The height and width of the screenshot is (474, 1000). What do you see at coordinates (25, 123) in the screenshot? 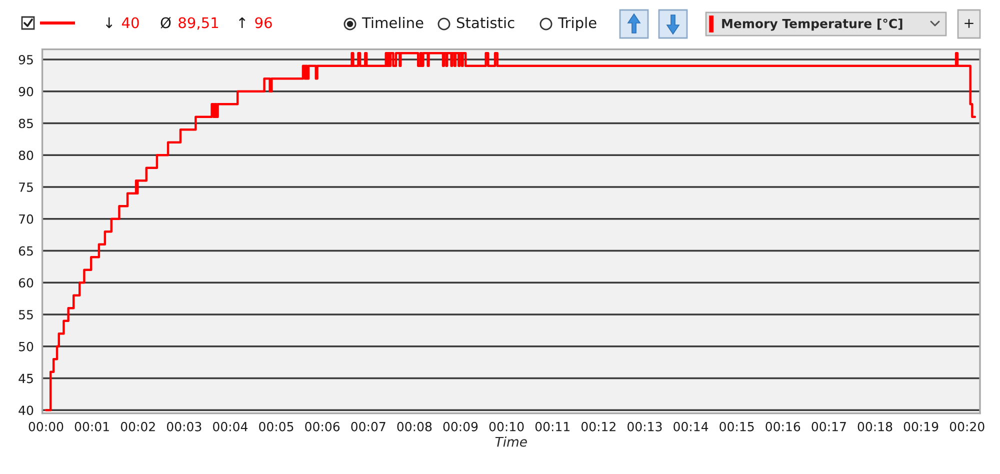
I see `y-tick-label: 85` at bounding box center [25, 123].